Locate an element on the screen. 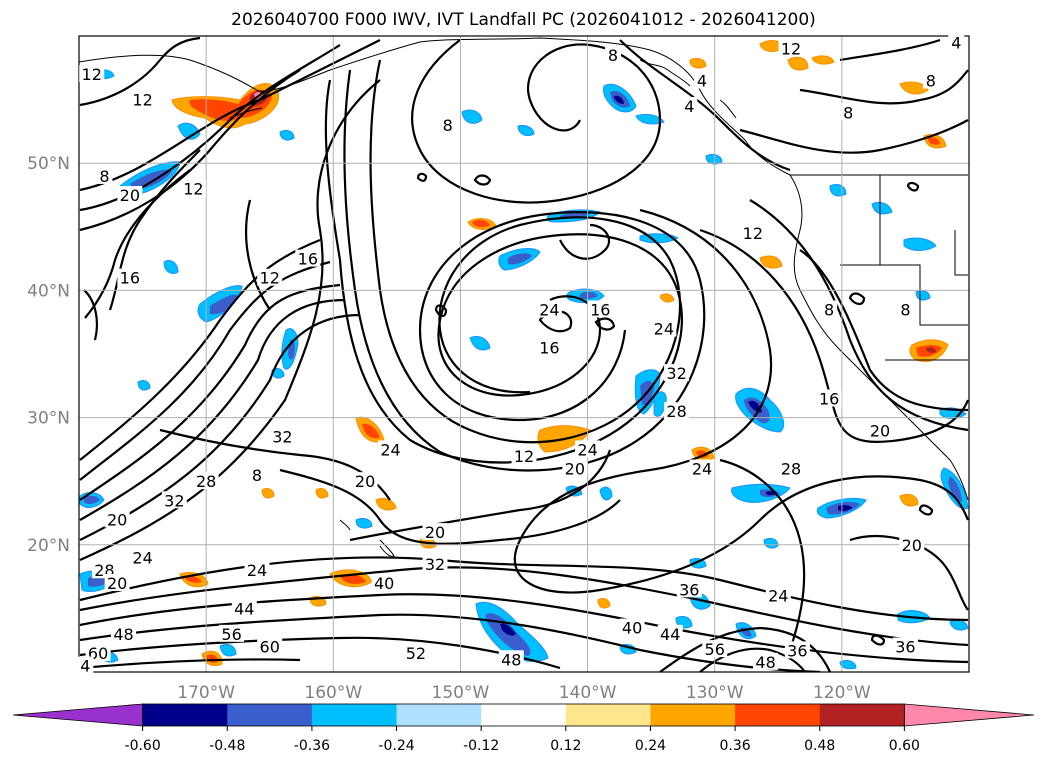  y-tick-label: 20°N is located at coordinates (48, 546).